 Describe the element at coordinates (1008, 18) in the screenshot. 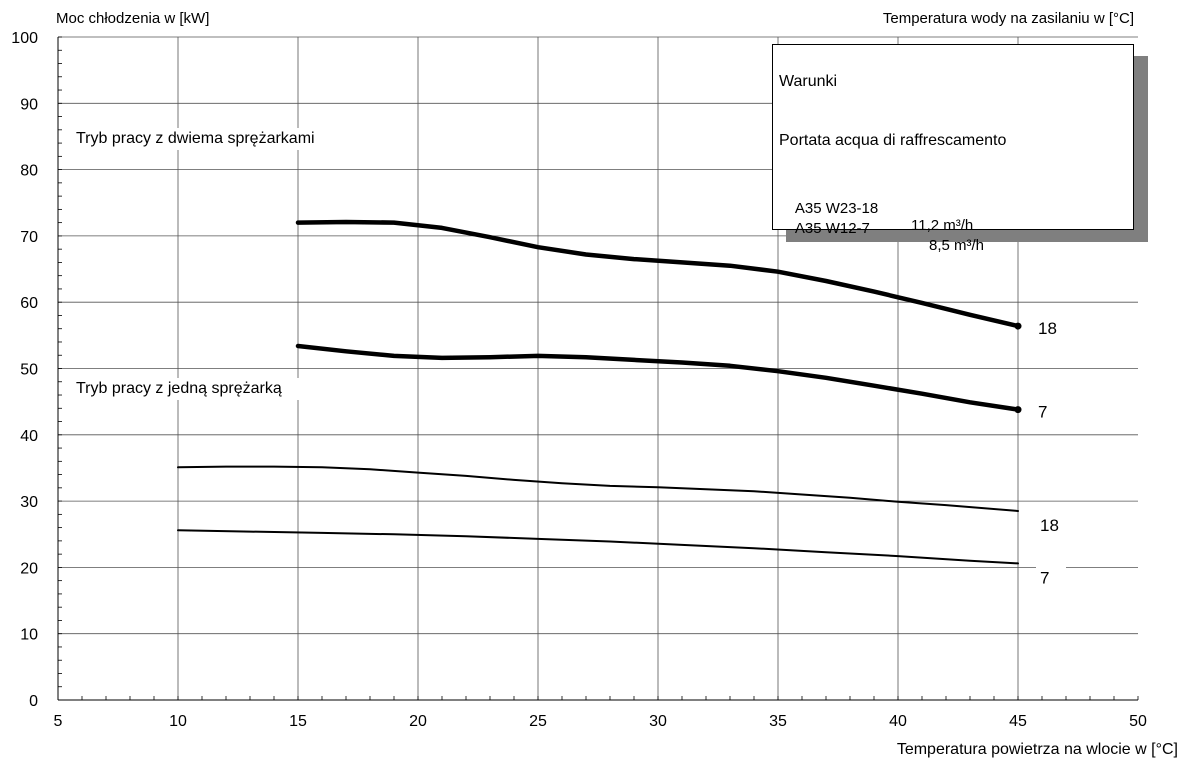

I see `right-axis-title: Temperatura wody na zasilaniu w [°C]` at that location.